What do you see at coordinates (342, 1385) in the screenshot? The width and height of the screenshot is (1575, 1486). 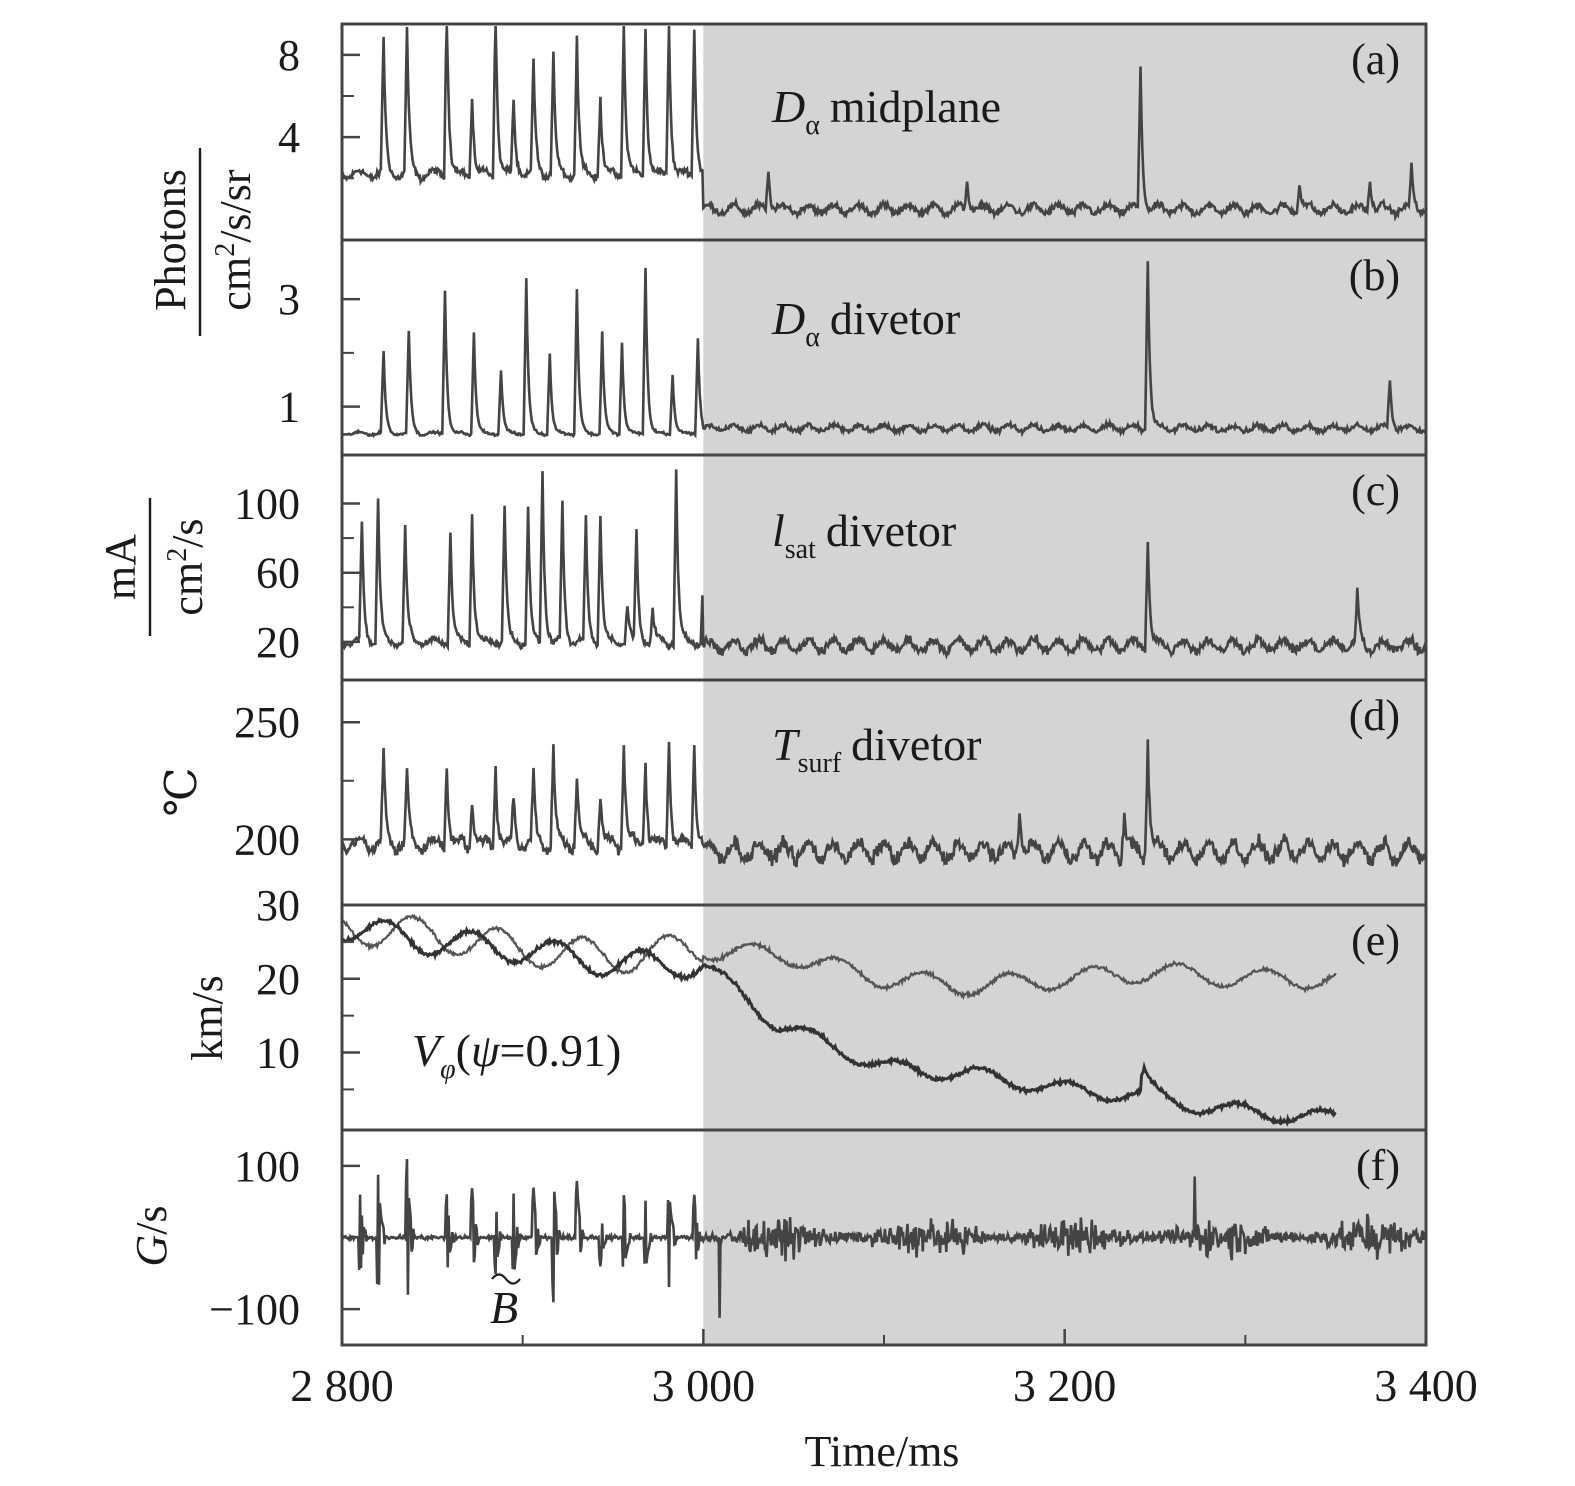 I see `x-tick-label: 2 800` at bounding box center [342, 1385].